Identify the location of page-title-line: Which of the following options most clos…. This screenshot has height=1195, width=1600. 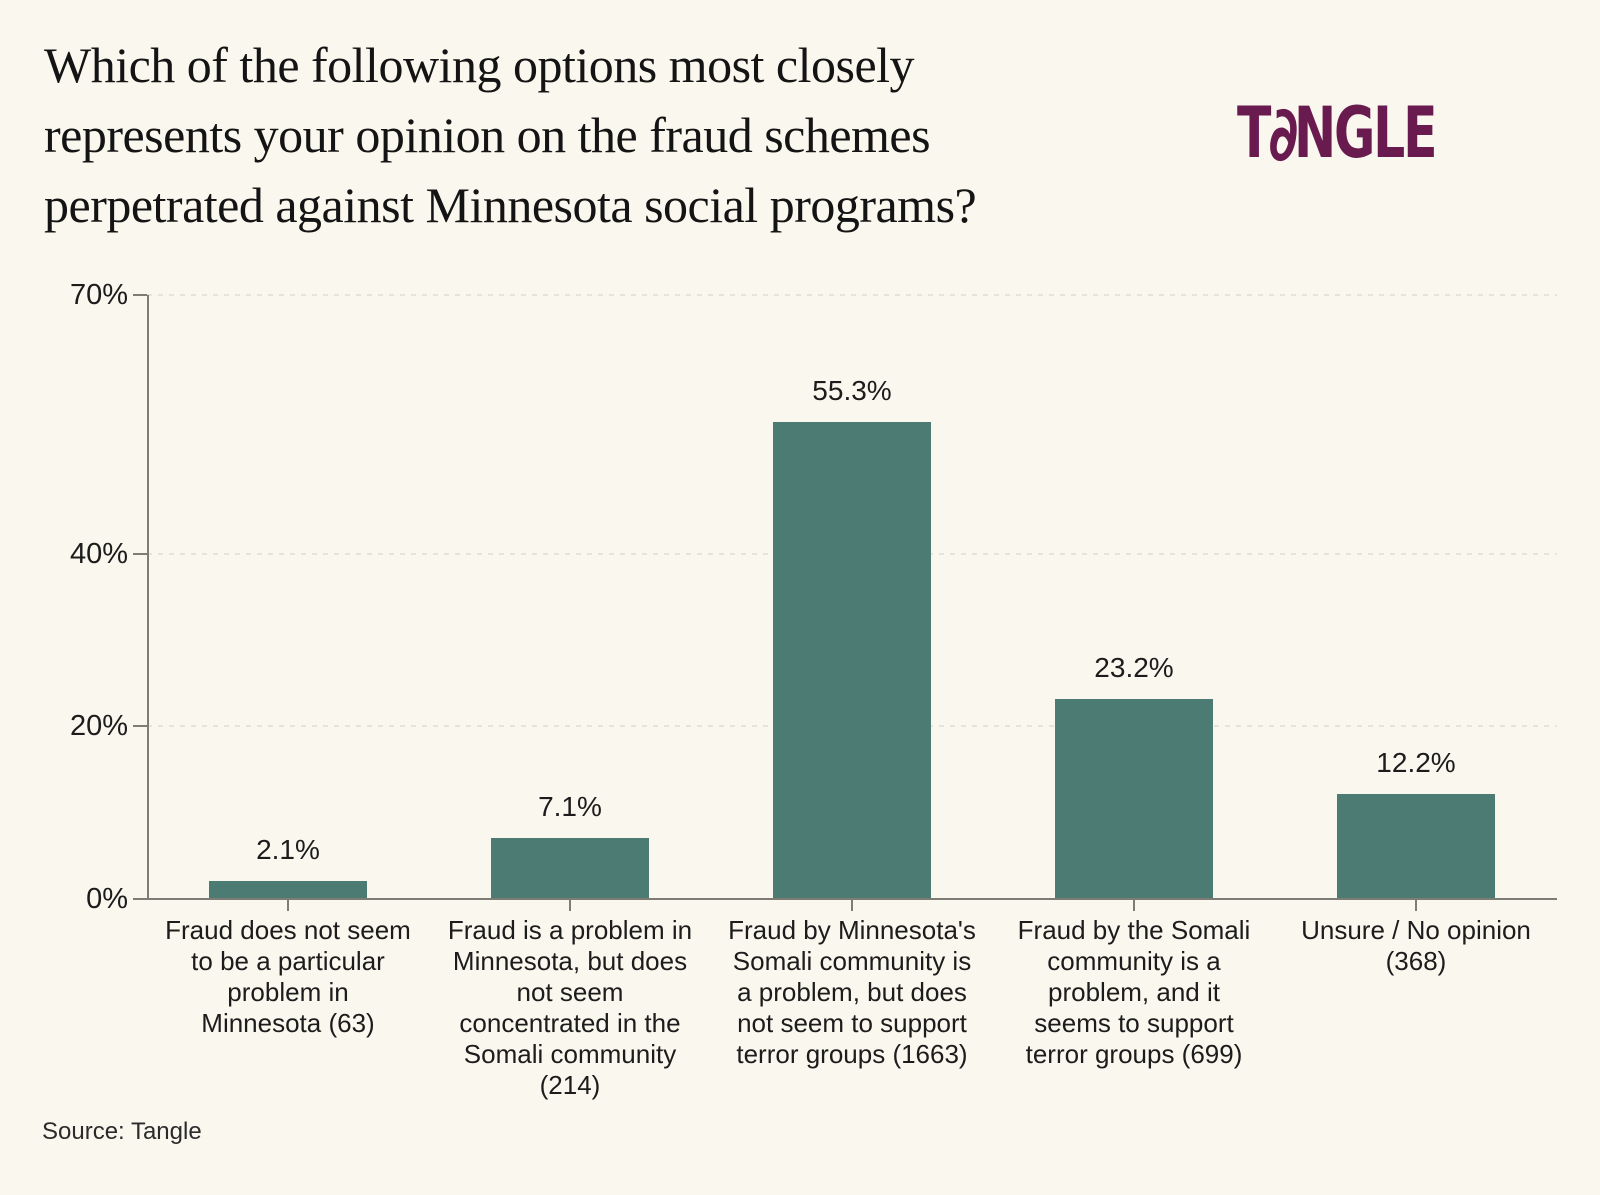
(479, 65).